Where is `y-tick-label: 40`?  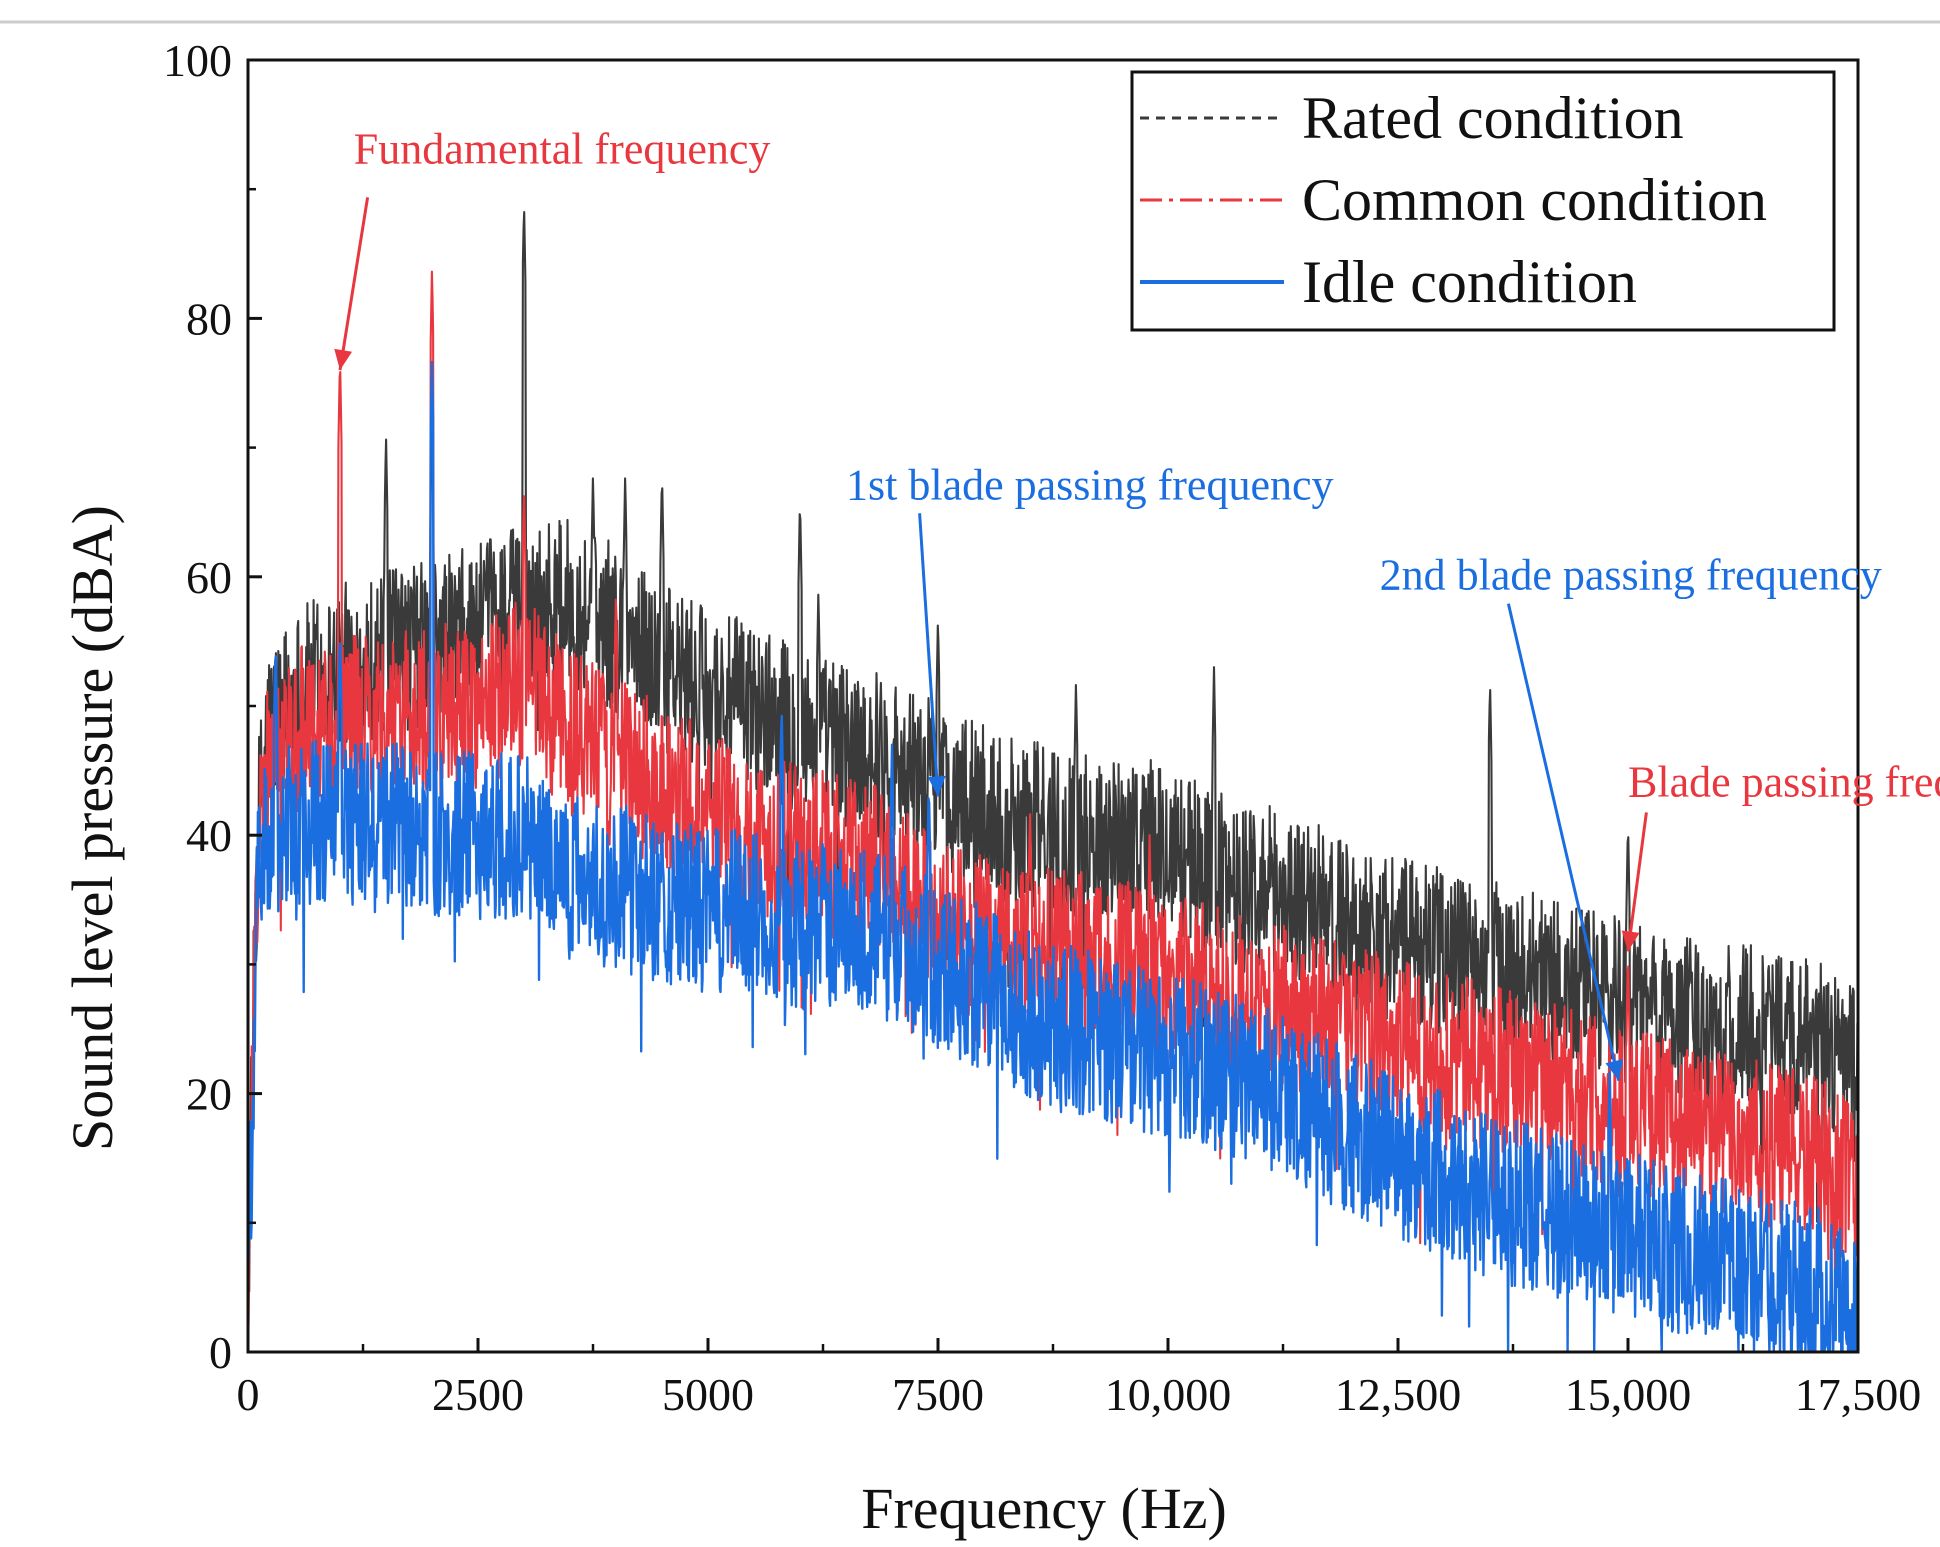 y-tick-label: 40 is located at coordinates (209, 835).